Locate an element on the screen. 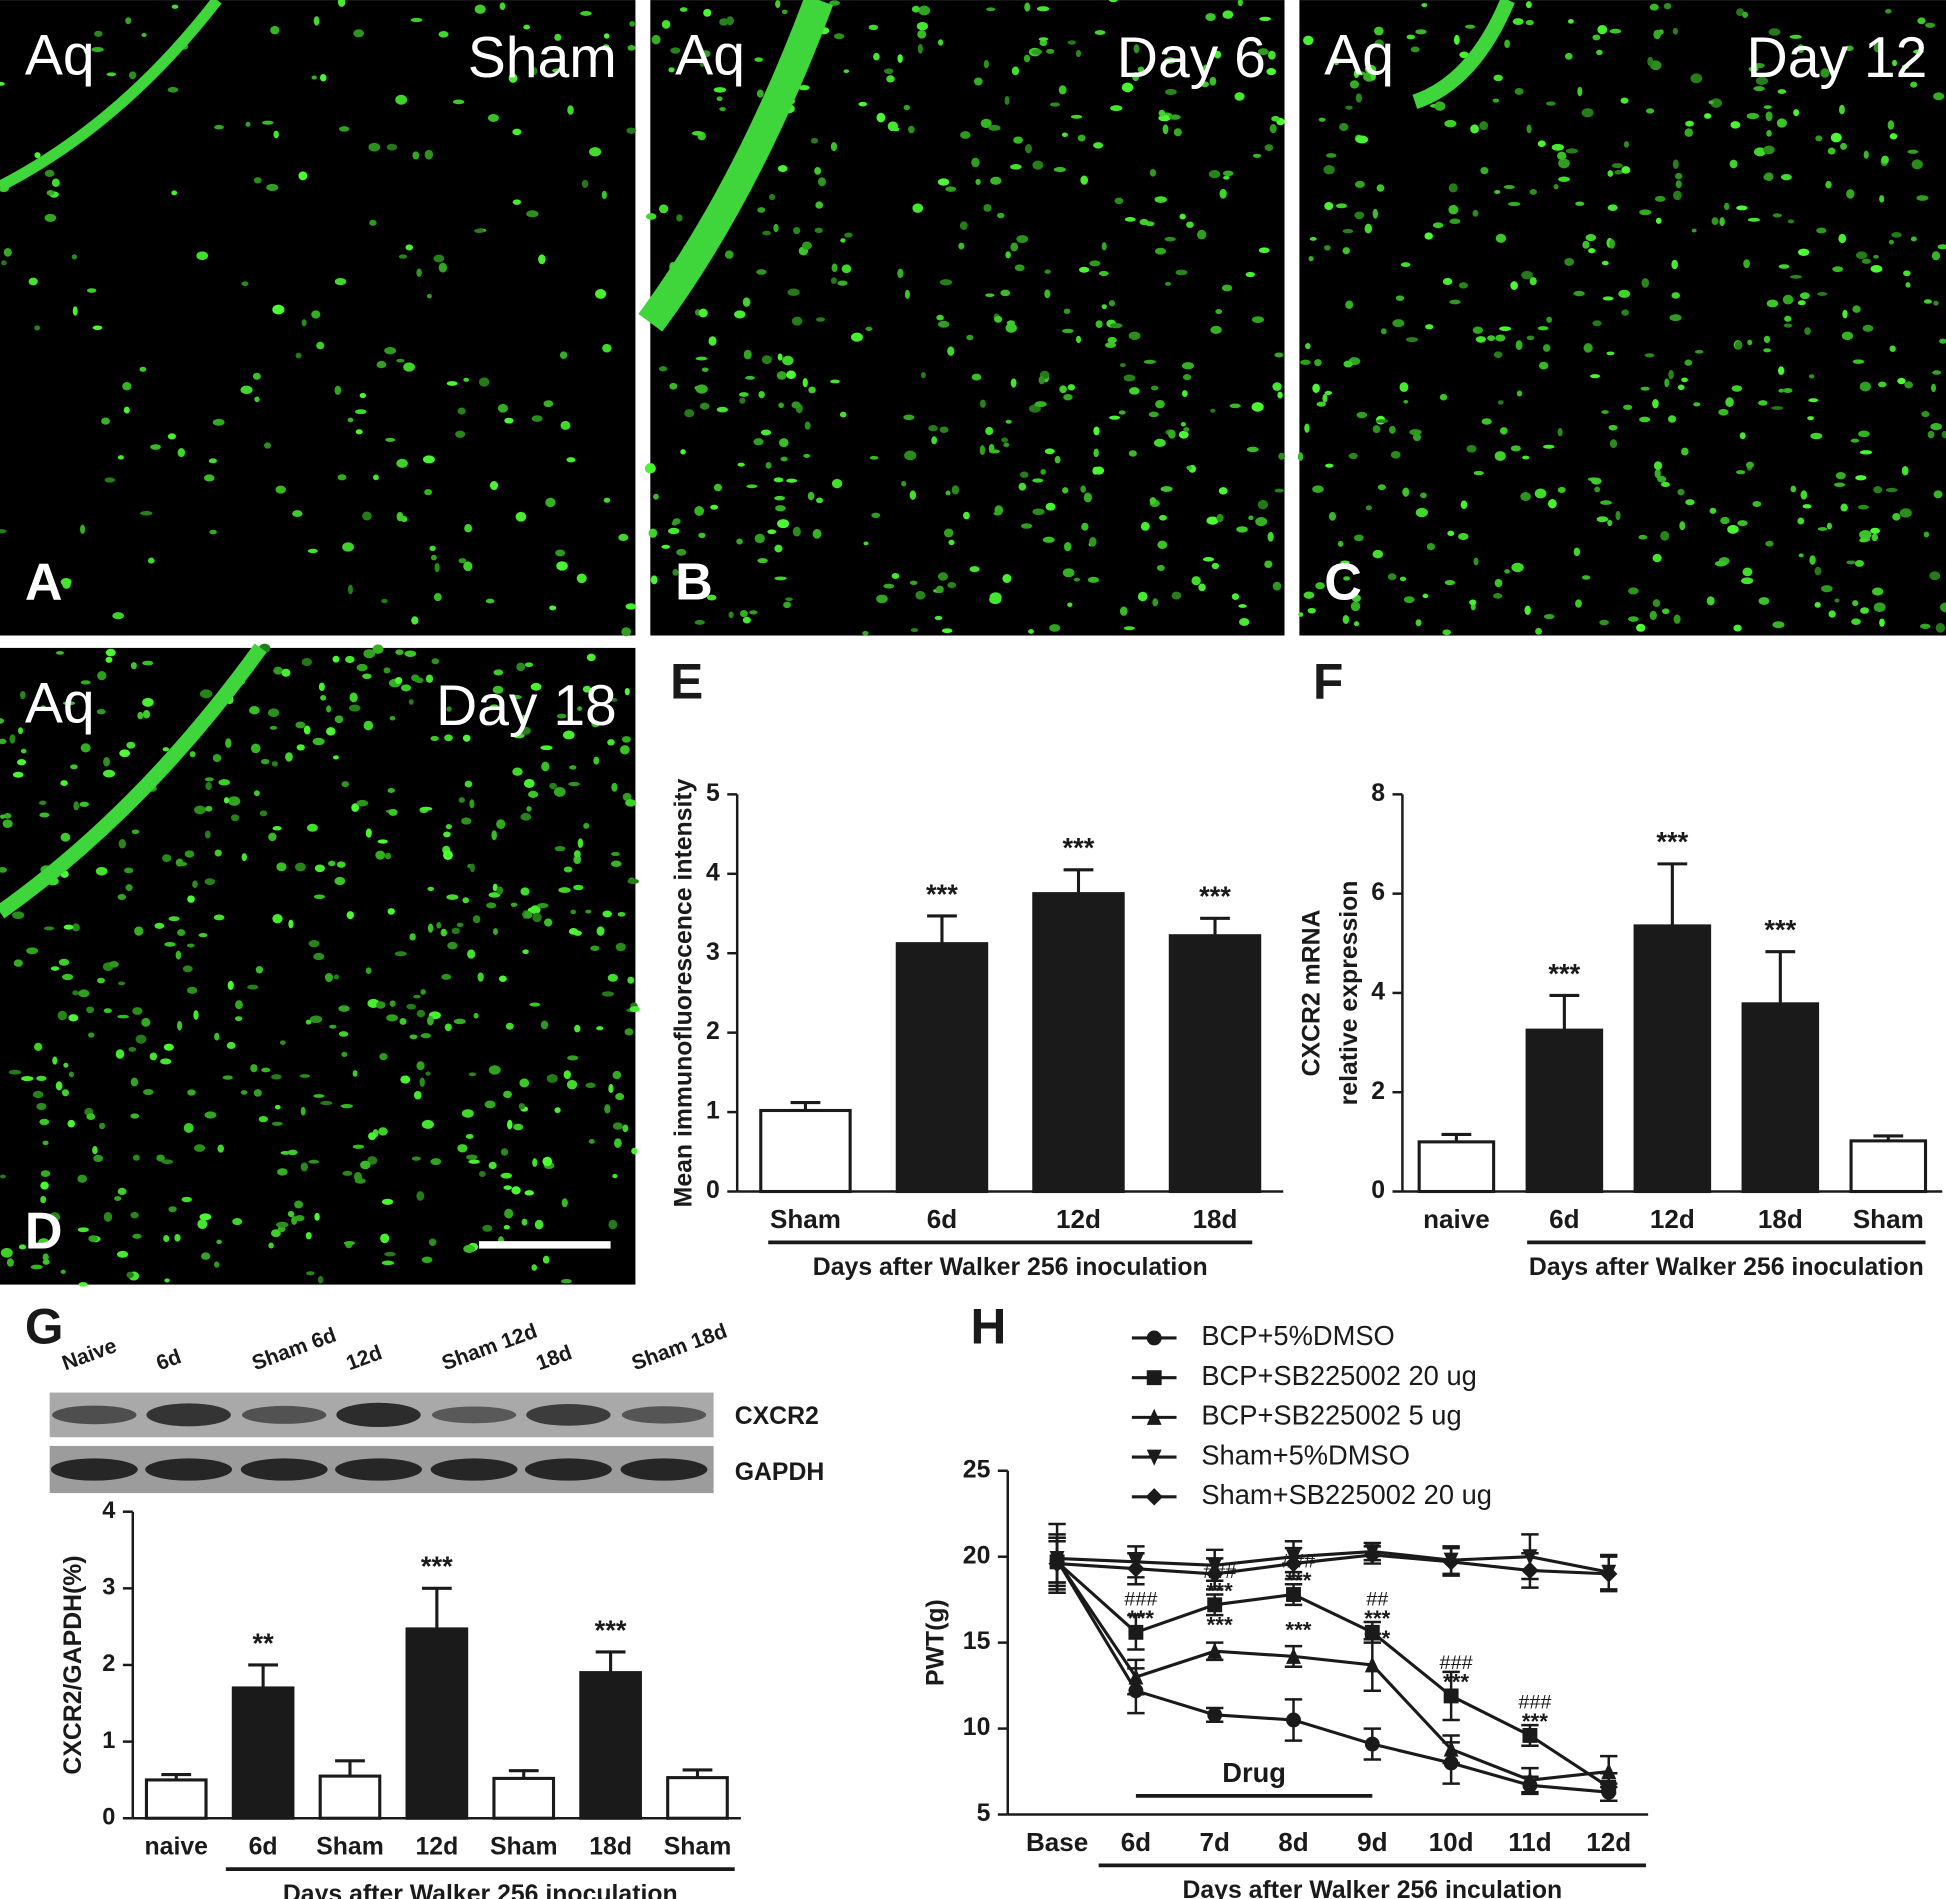 This screenshot has height=1899, width=1946. significance: *** is located at coordinates (1780, 929).